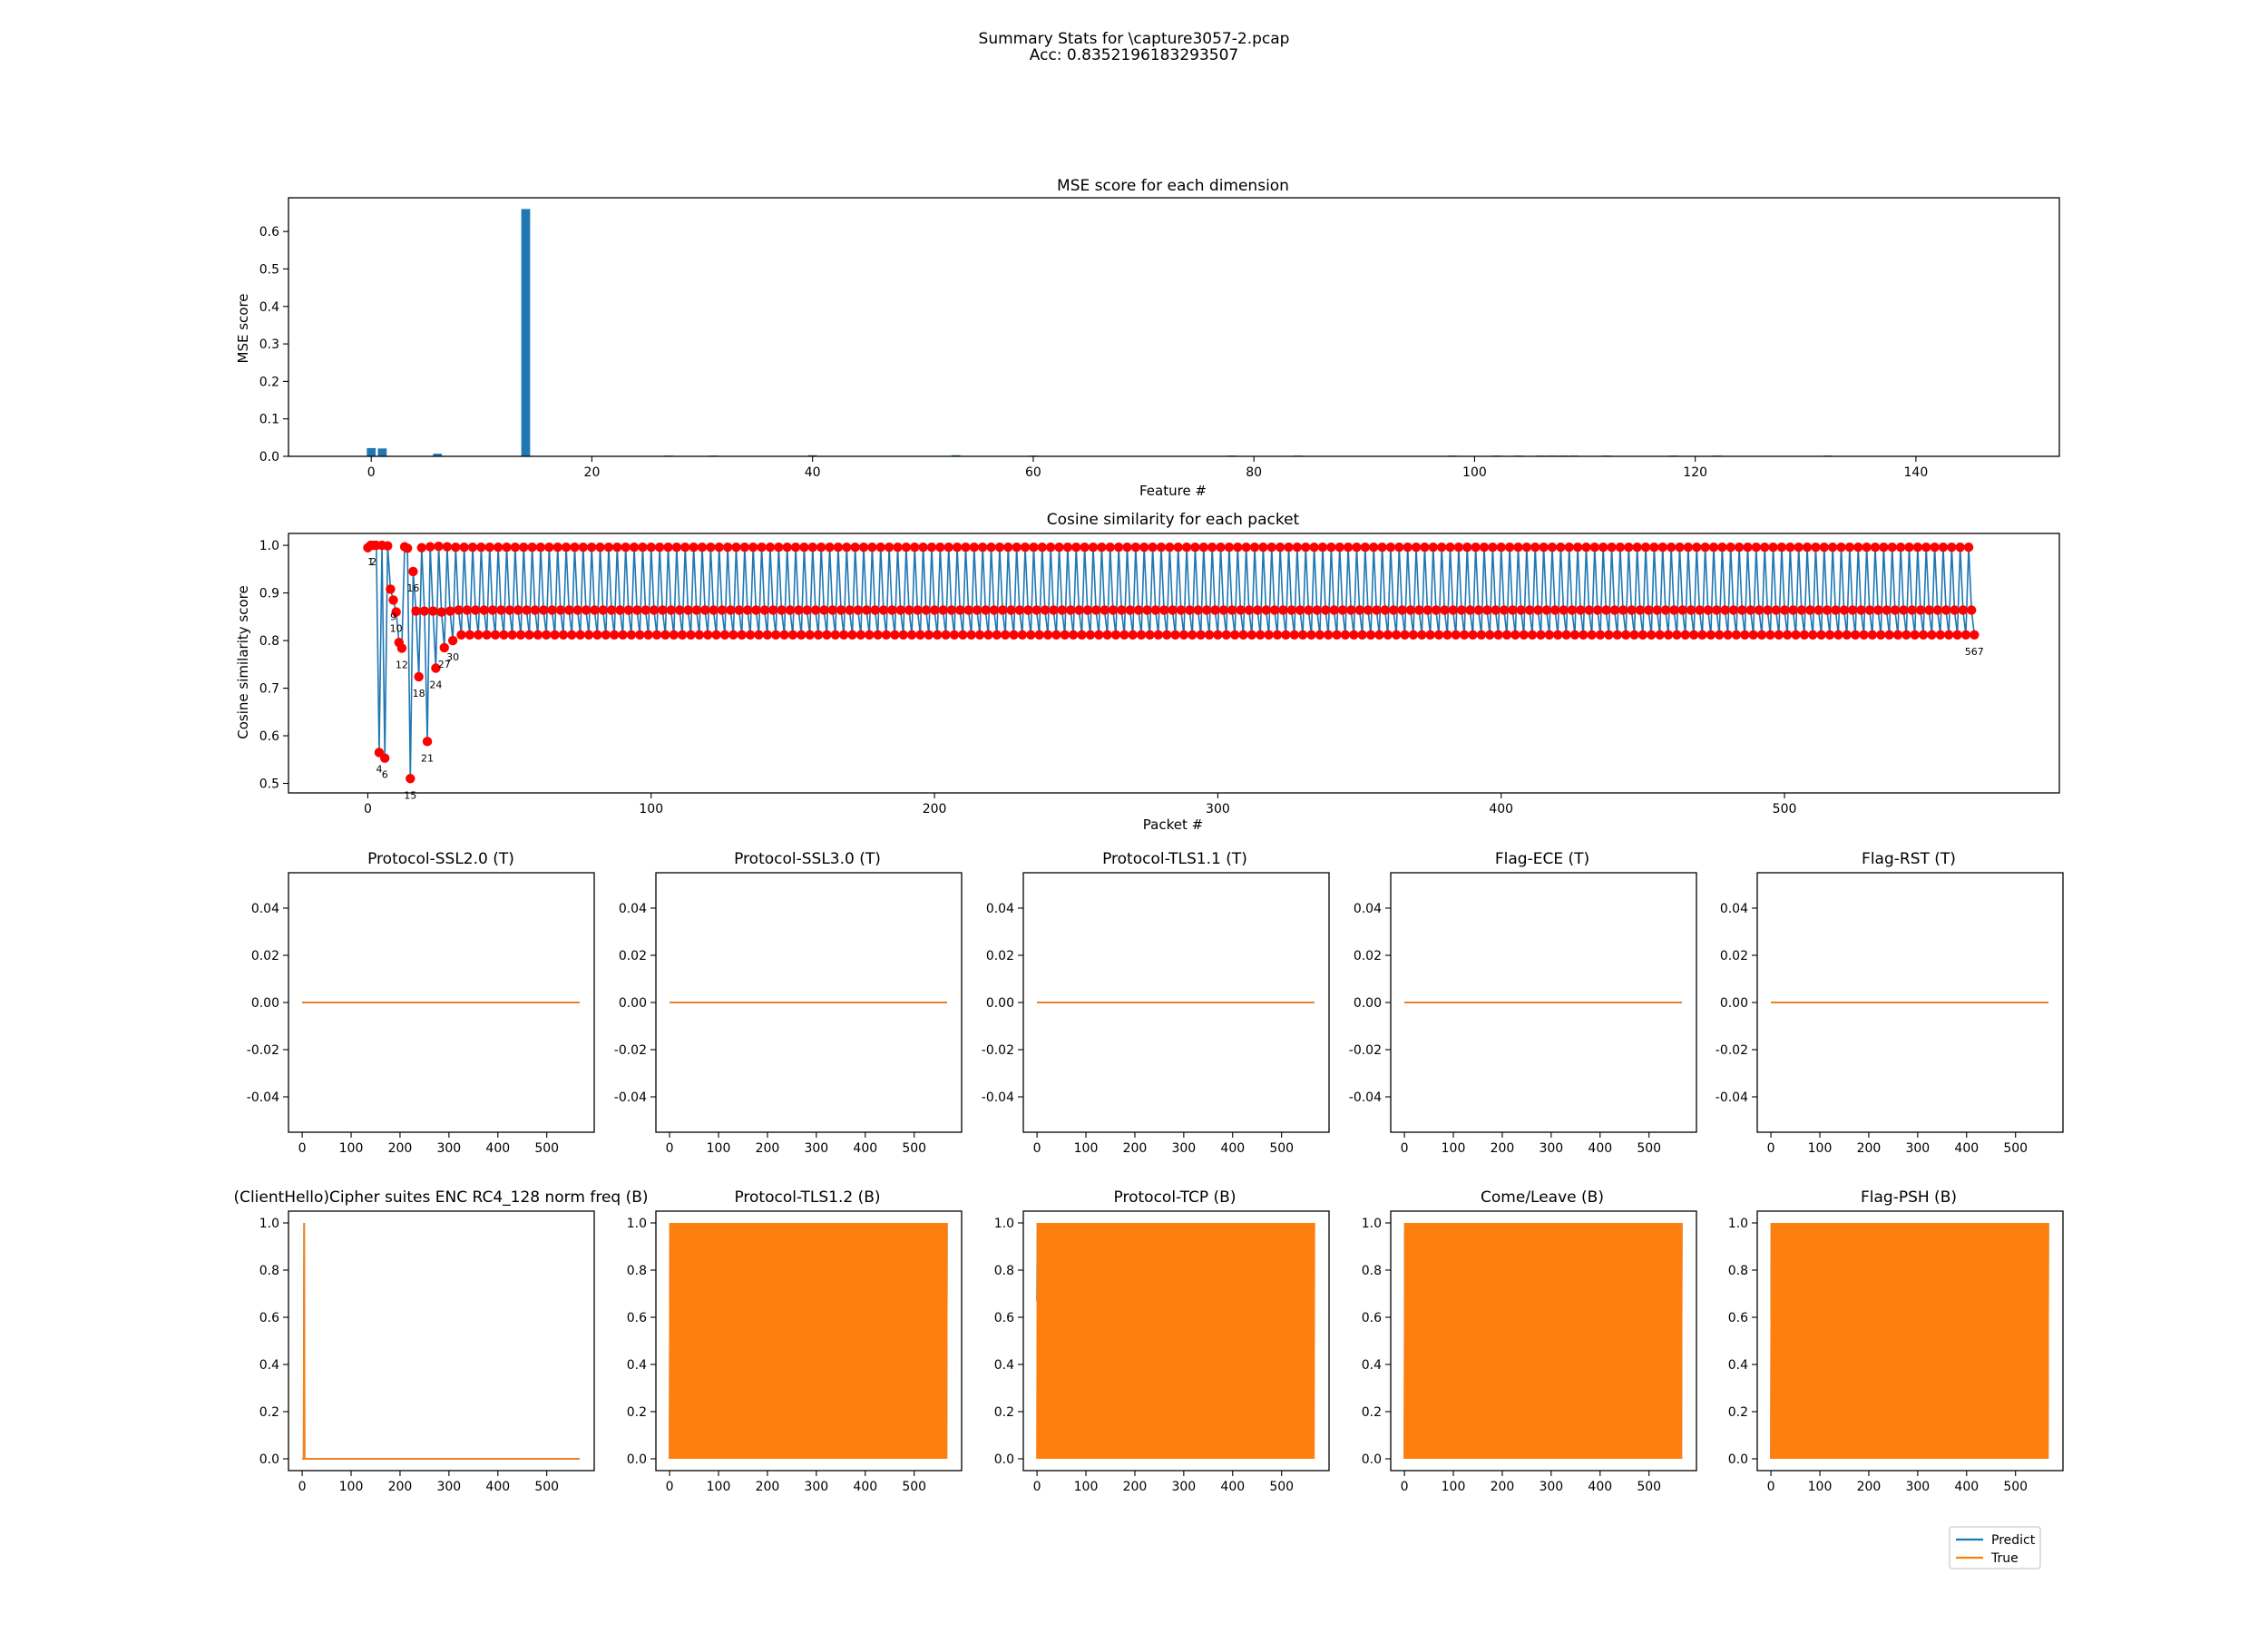 The height and width of the screenshot is (1633, 2268). What do you see at coordinates (1738, 1365) in the screenshot?
I see `psh-y-tick-label: 0.4` at bounding box center [1738, 1365].